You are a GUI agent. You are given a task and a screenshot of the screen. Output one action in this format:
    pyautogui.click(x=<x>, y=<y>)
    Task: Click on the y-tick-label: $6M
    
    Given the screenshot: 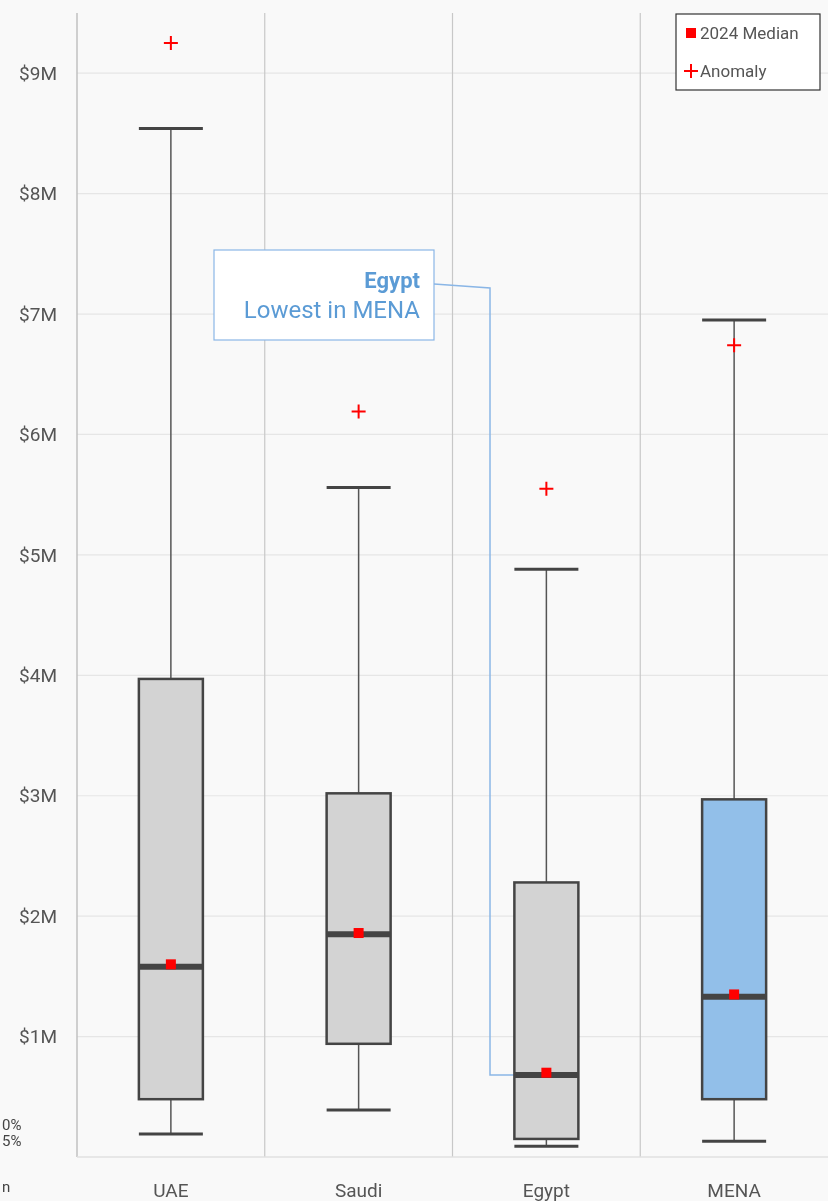 What is the action you would take?
    pyautogui.click(x=38, y=435)
    